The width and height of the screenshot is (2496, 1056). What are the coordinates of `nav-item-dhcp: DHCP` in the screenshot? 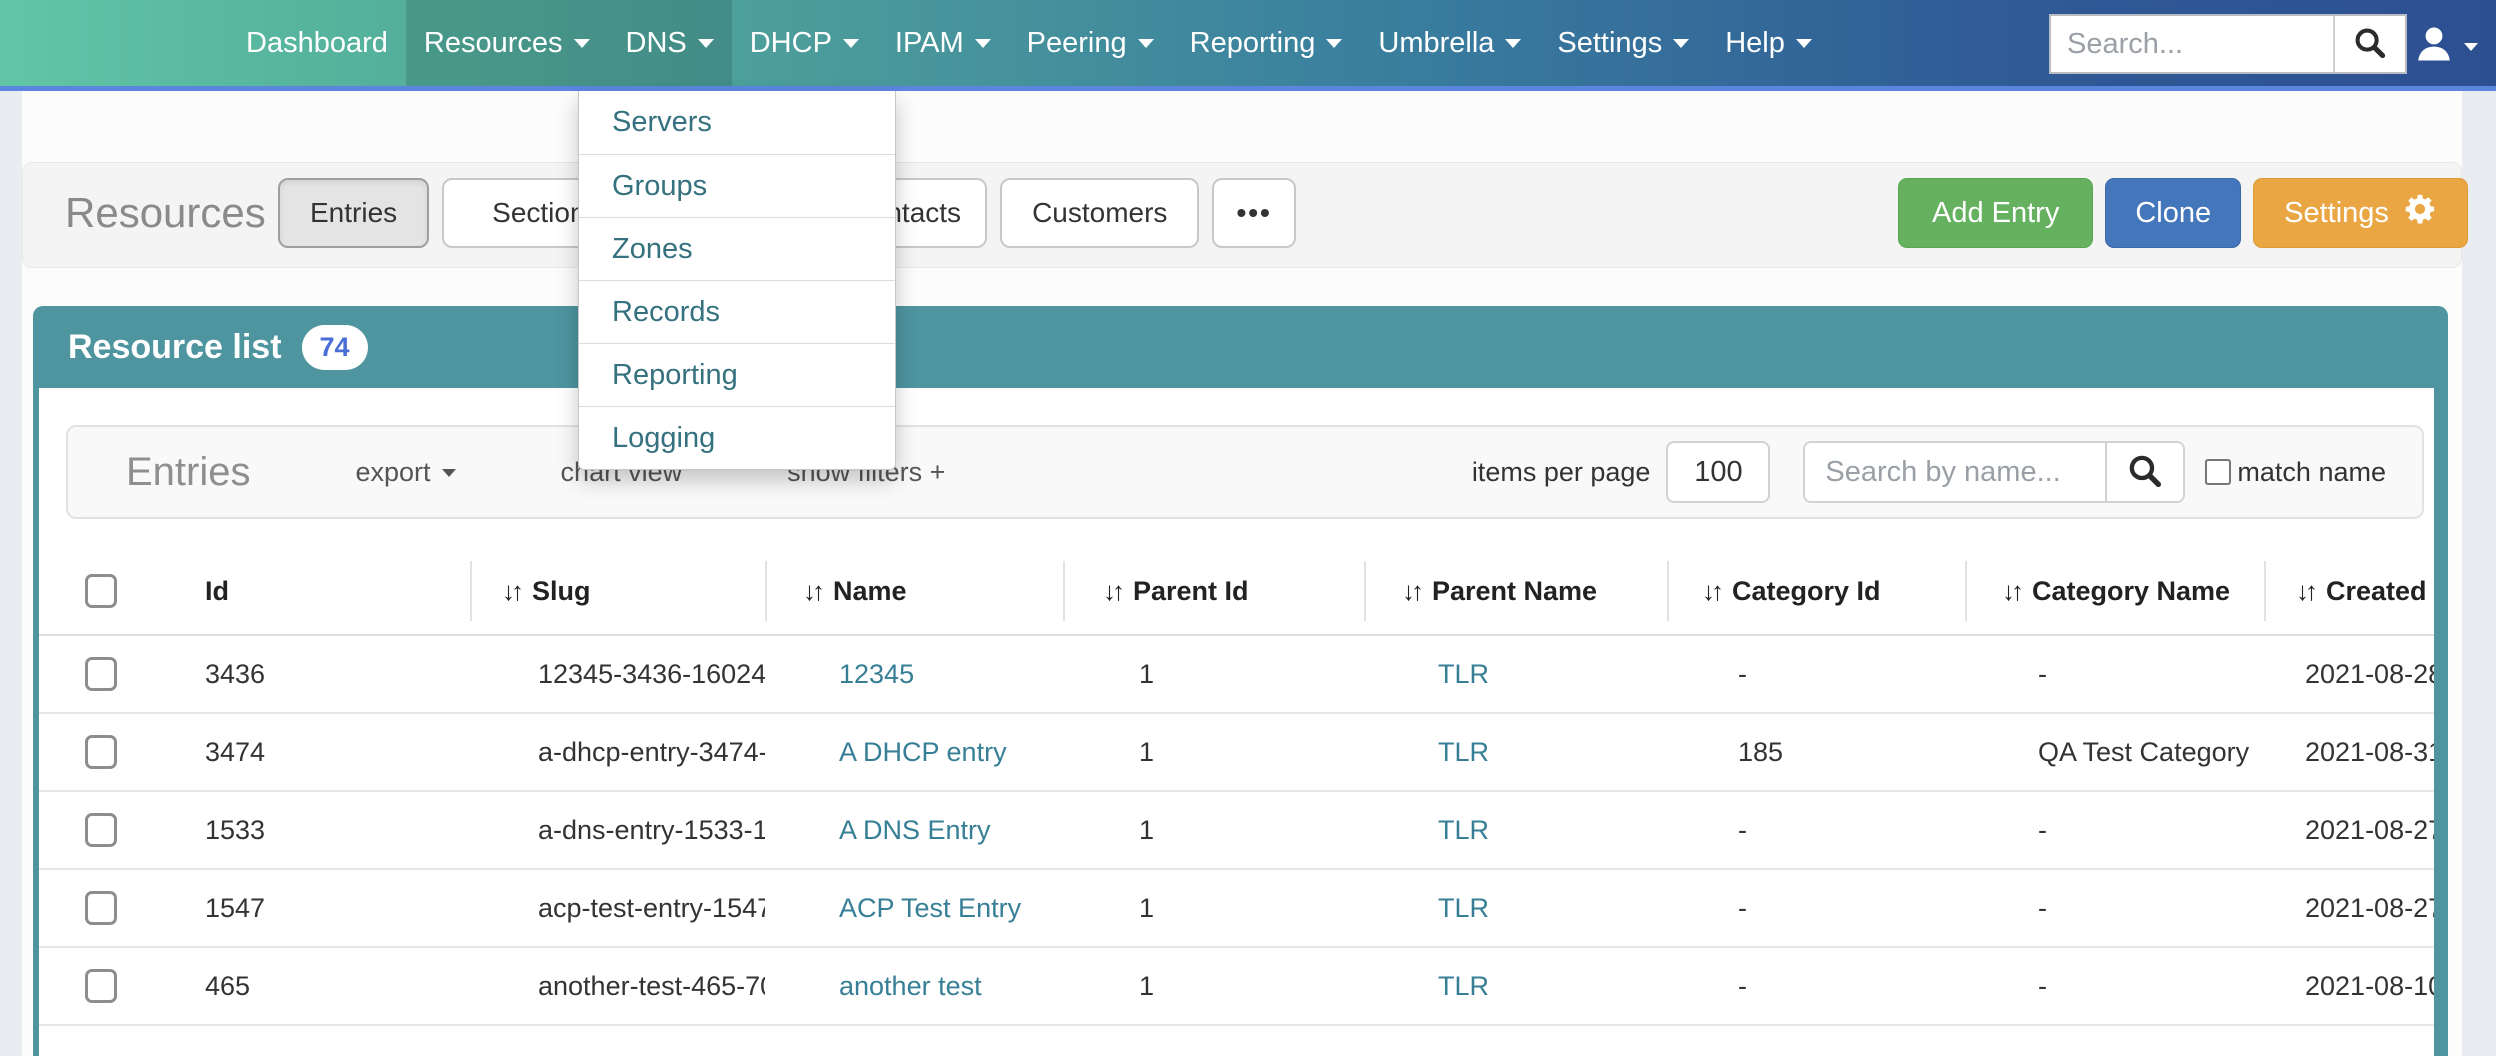 It's located at (804, 43).